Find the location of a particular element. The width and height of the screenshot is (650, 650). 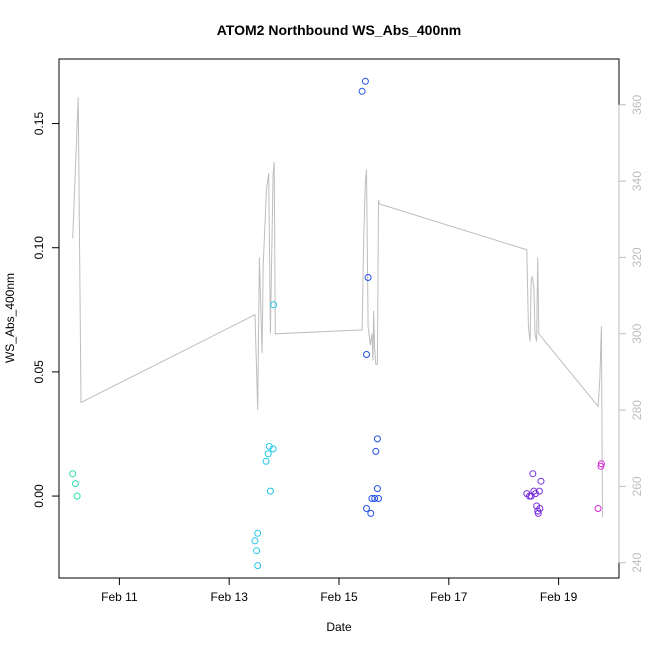

y-tick-label: 0.15 is located at coordinates (39, 124).